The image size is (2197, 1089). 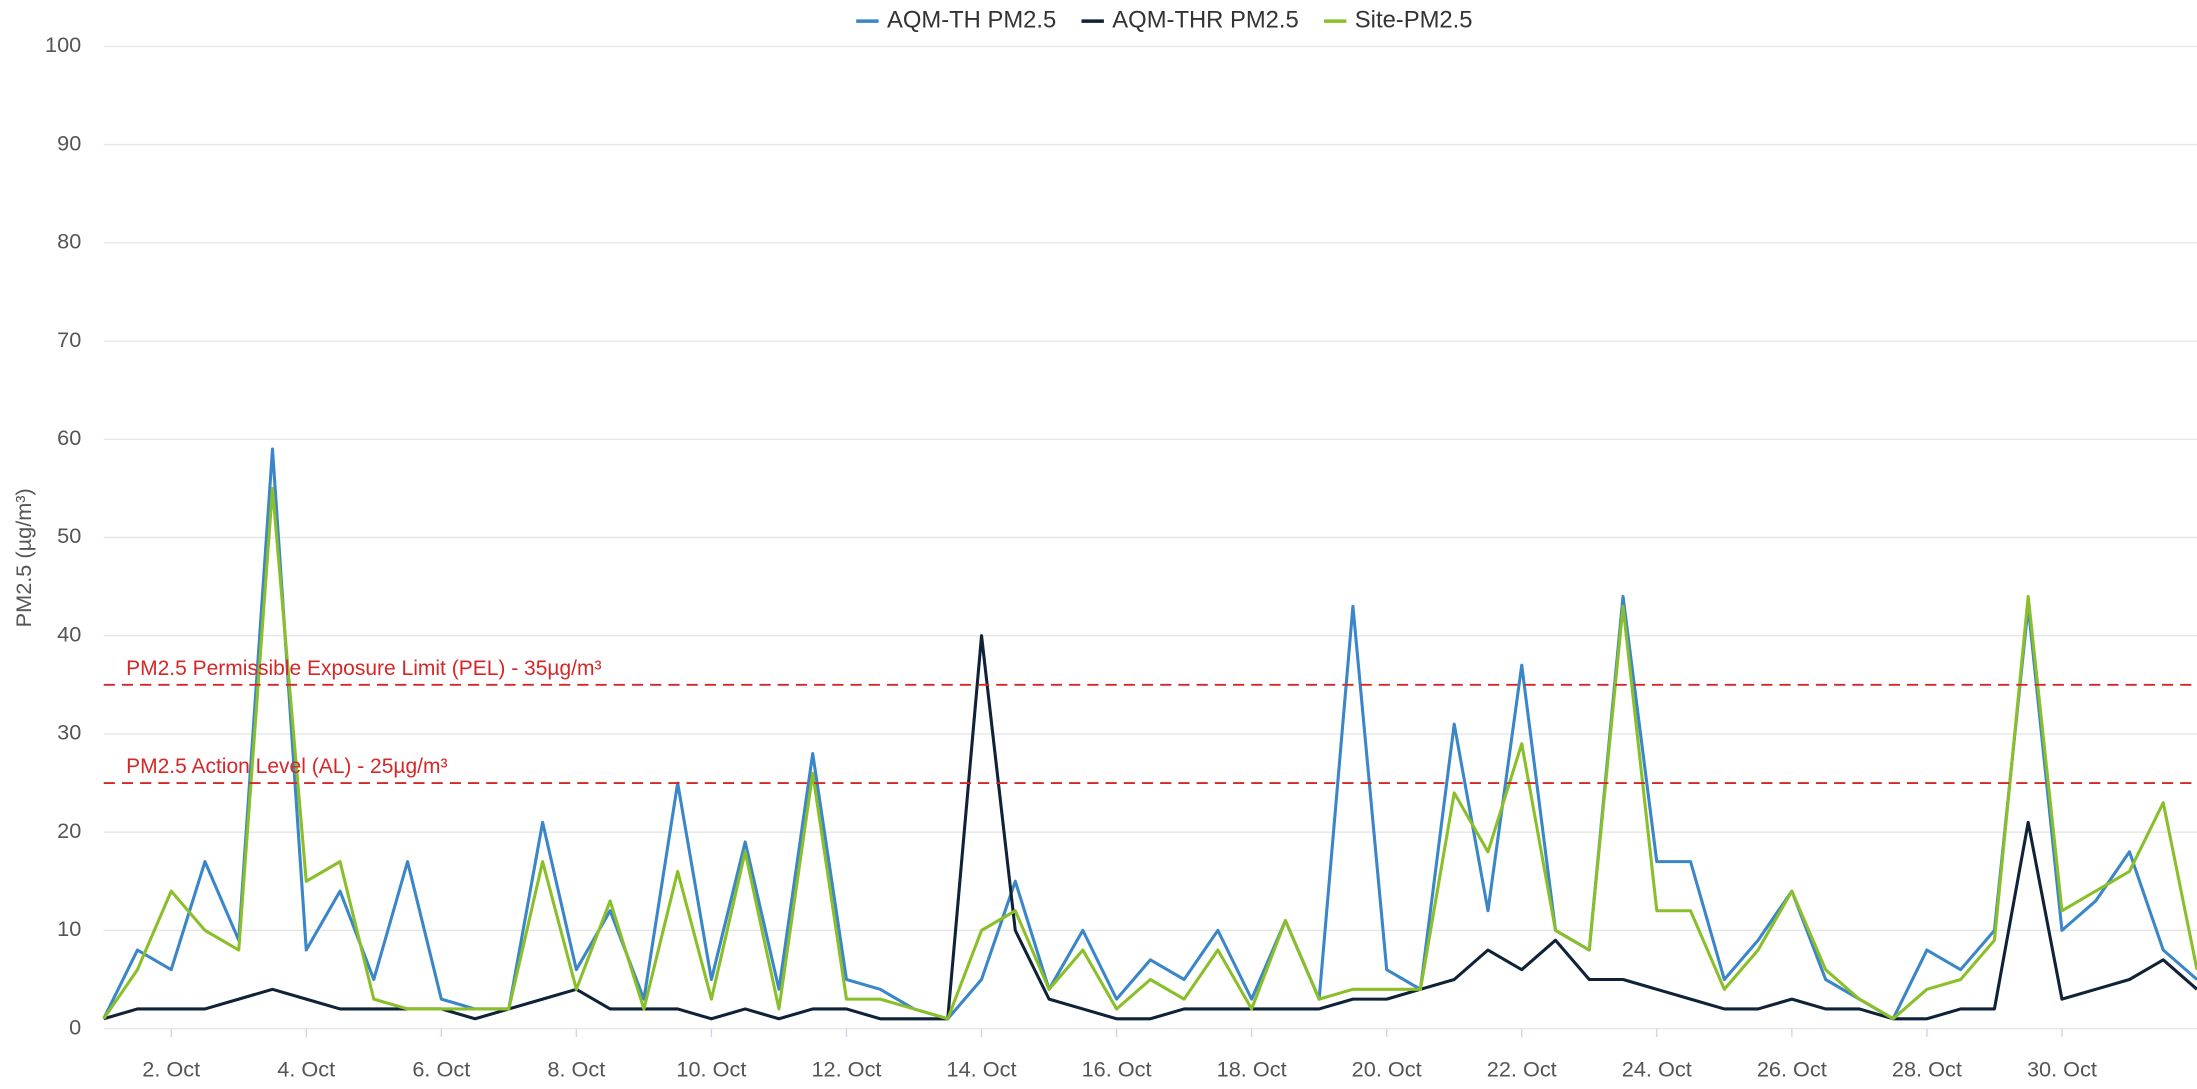 I want to click on x-tick-label: 4. Oct, so click(x=306, y=1068).